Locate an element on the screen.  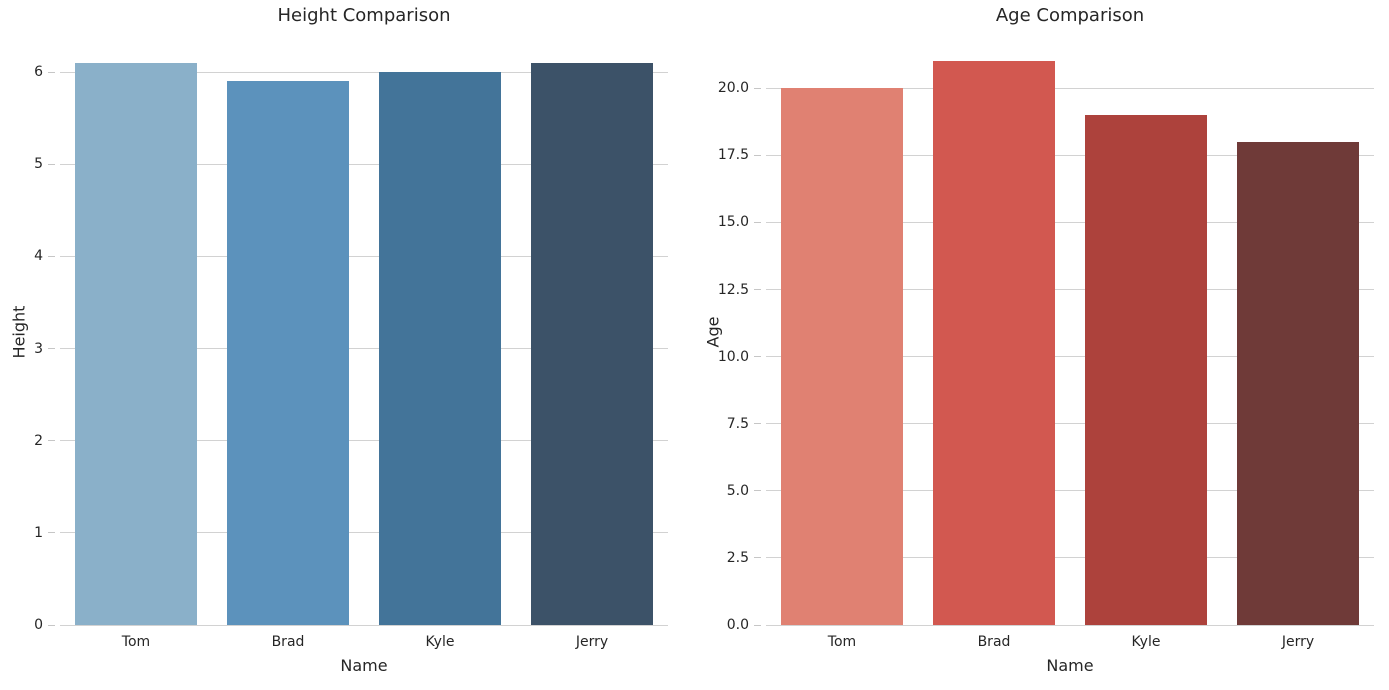
y-axis: 0 1 2 3 4 5 6 is located at coordinates (30, 336).